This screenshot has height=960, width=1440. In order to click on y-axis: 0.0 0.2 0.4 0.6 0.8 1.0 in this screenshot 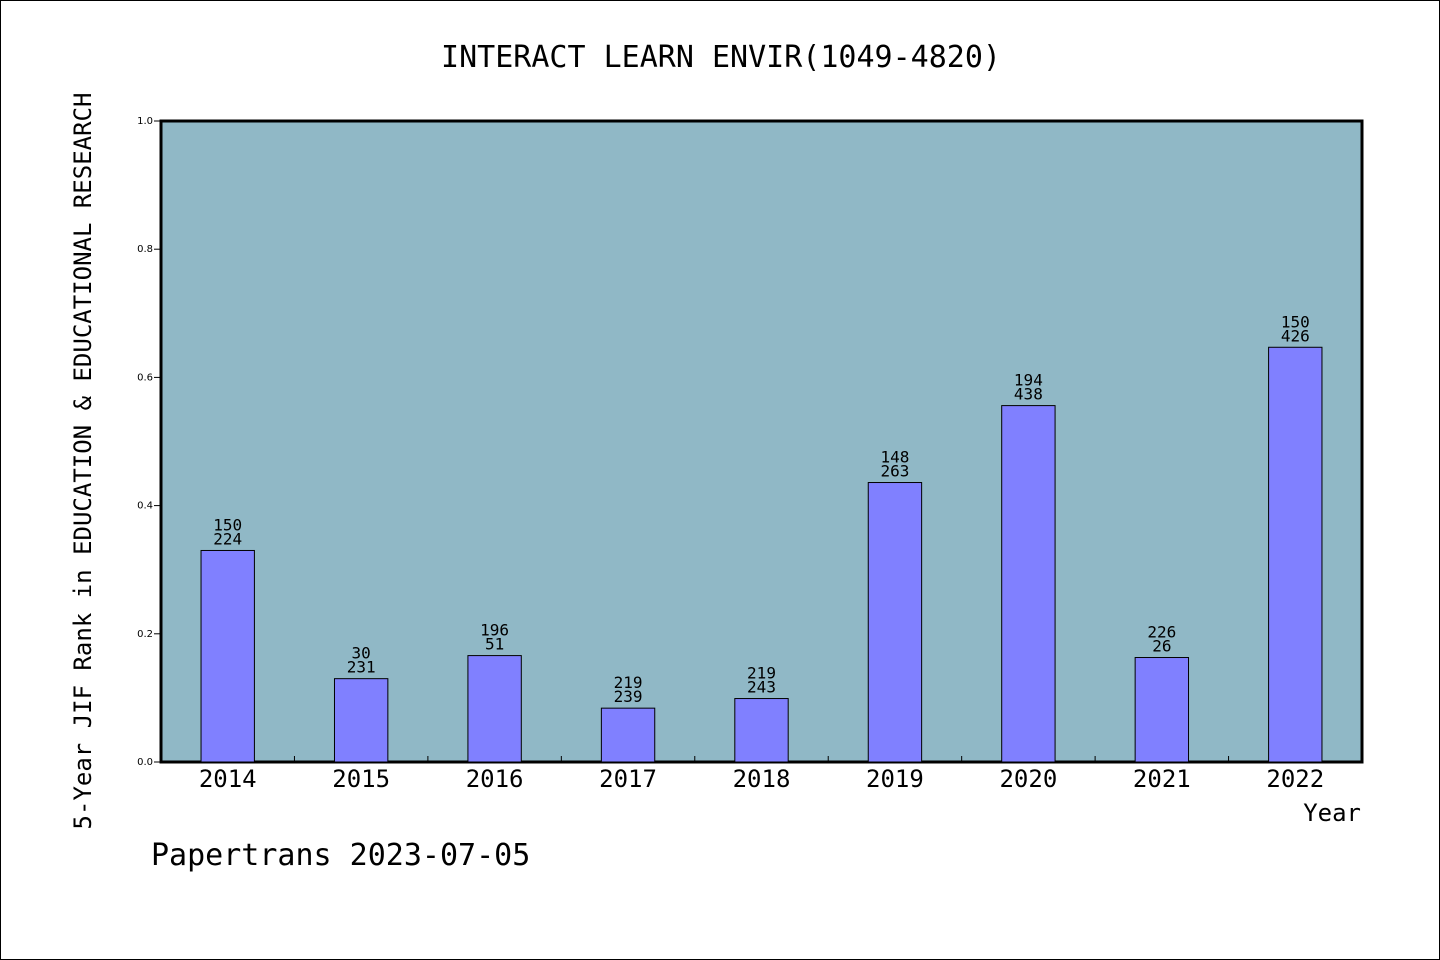, I will do `click(149, 442)`.